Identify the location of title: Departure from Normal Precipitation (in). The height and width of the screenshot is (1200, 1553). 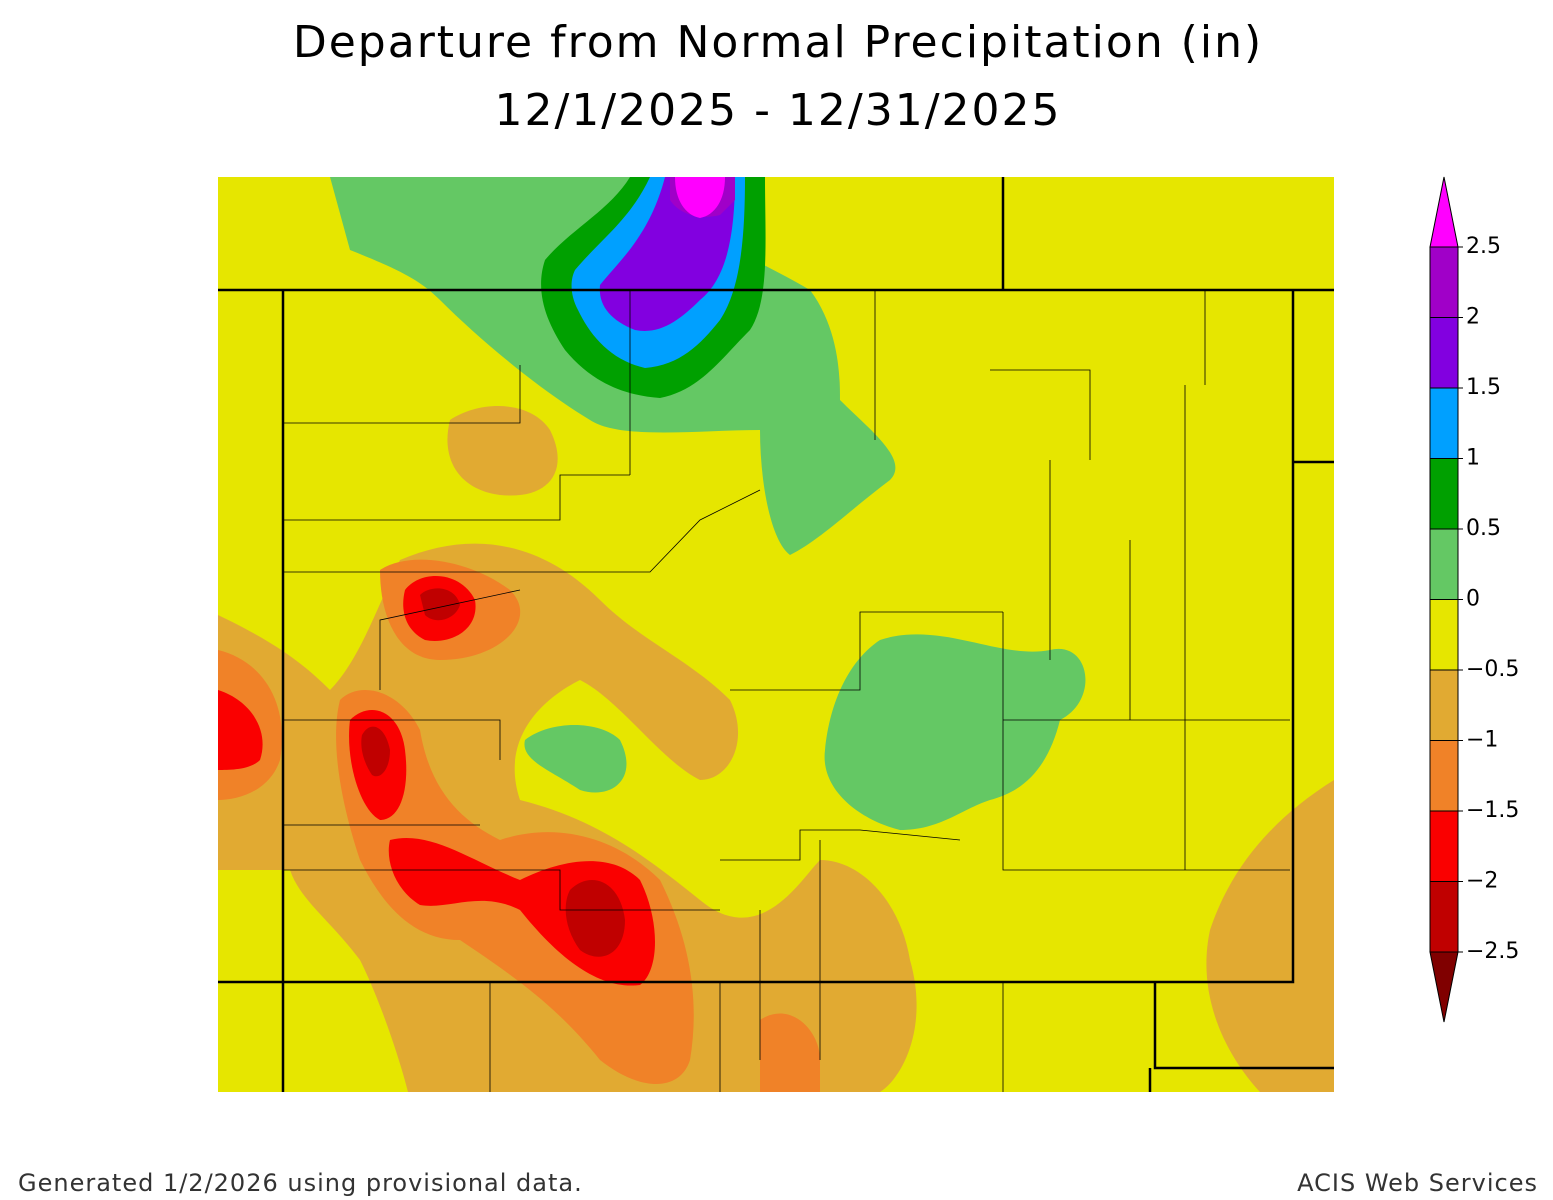
(778, 42).